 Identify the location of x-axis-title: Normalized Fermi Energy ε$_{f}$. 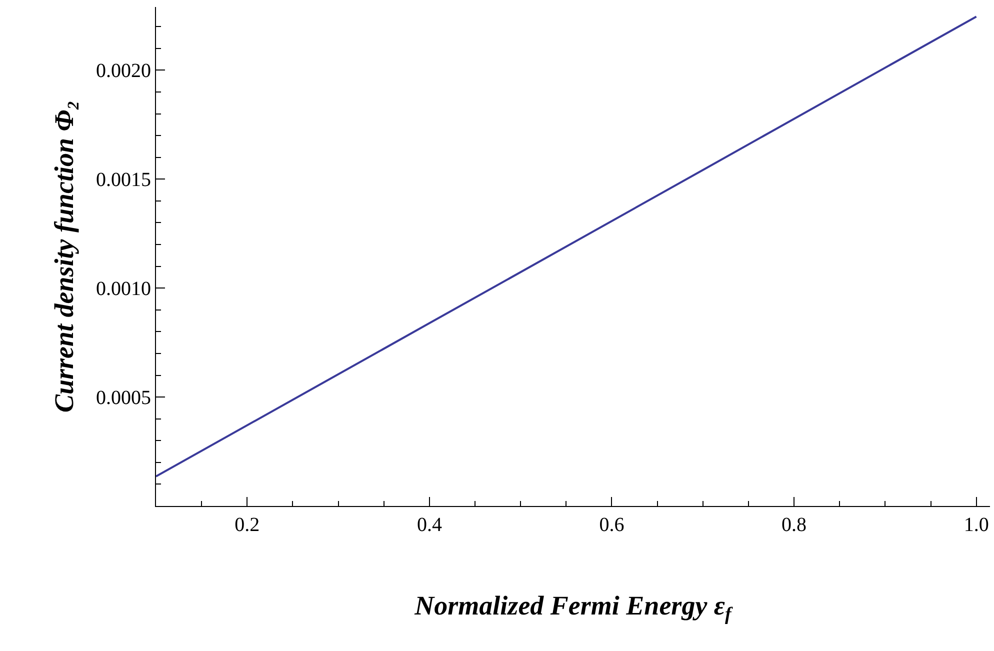
(574, 608).